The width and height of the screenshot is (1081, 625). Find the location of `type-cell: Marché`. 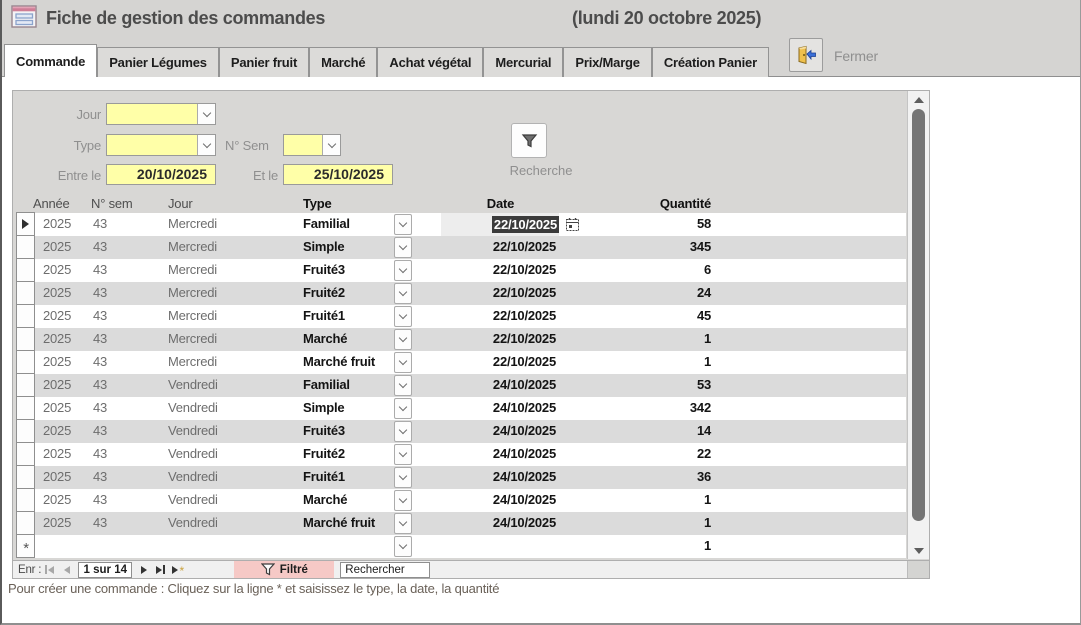

type-cell: Marché is located at coordinates (325, 338).